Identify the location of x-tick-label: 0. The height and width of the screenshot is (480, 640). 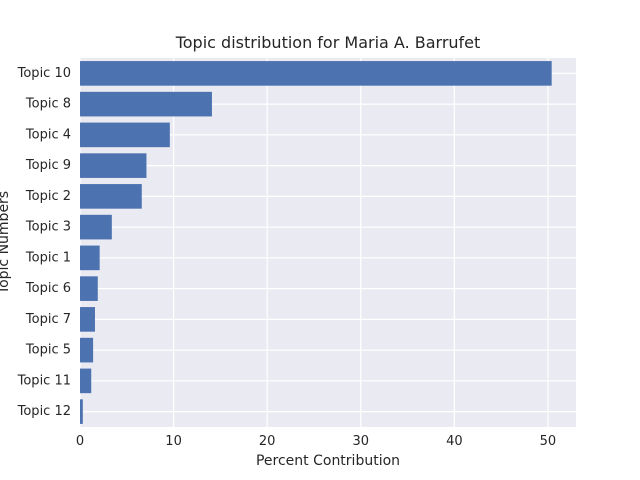
(80, 441).